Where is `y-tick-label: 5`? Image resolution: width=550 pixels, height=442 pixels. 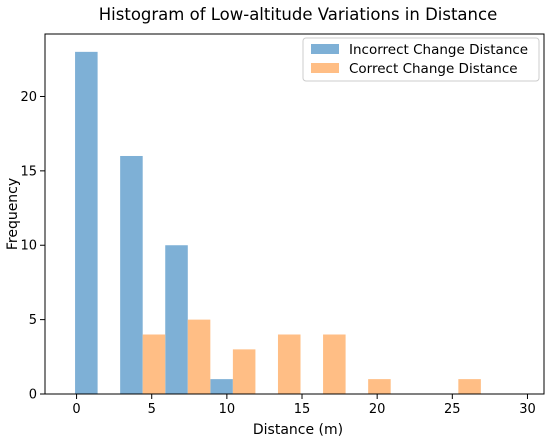 y-tick-label: 5 is located at coordinates (33, 320).